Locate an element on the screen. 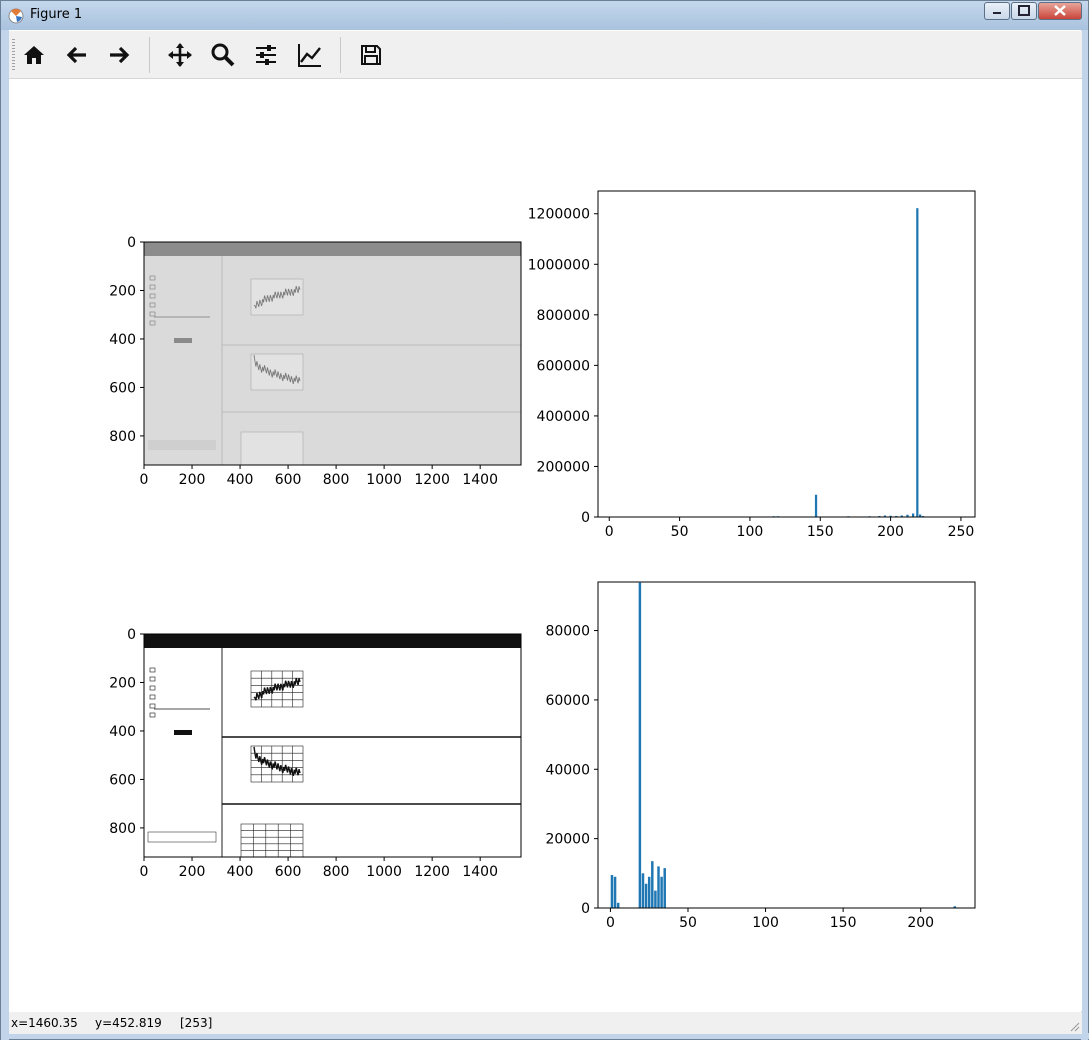 The width and height of the screenshot is (1089, 1040). close-icon is located at coordinates (1060, 10).